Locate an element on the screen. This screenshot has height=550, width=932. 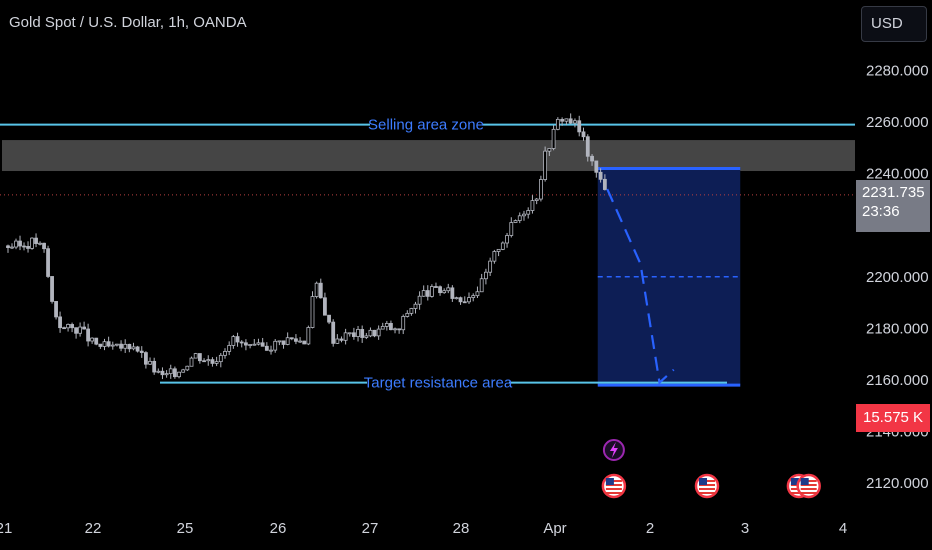
current-price-label: 2231.735 is located at coordinates (893, 192).